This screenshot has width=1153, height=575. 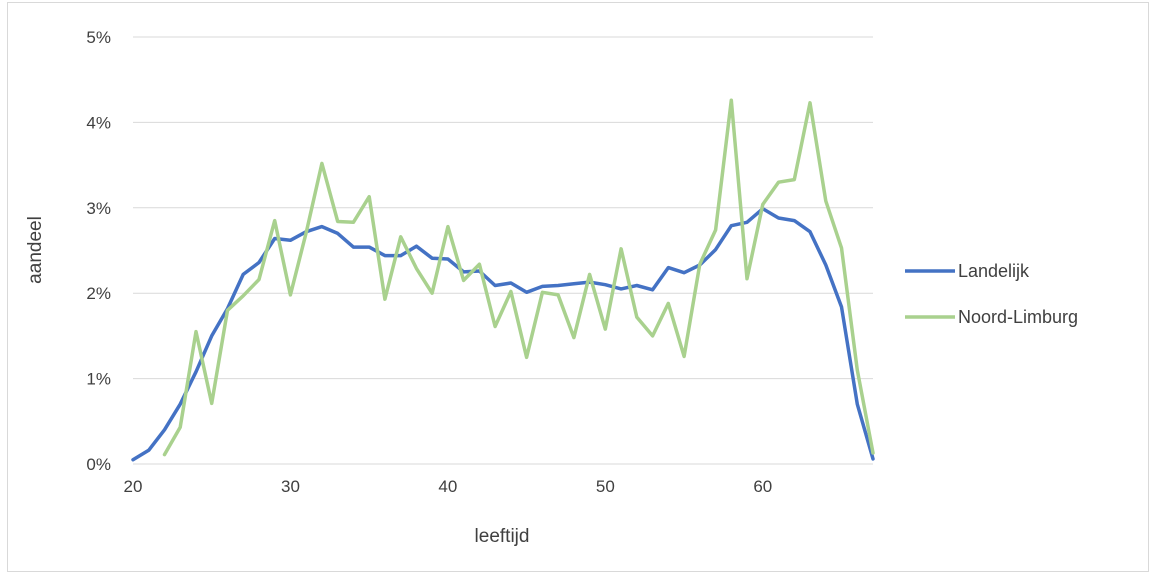 What do you see at coordinates (98, 122) in the screenshot?
I see `y-tick-label: 4%` at bounding box center [98, 122].